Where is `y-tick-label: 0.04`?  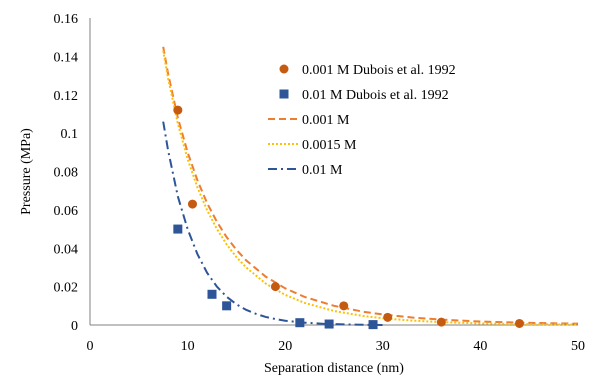 y-tick-label: 0.04 is located at coordinates (66, 249).